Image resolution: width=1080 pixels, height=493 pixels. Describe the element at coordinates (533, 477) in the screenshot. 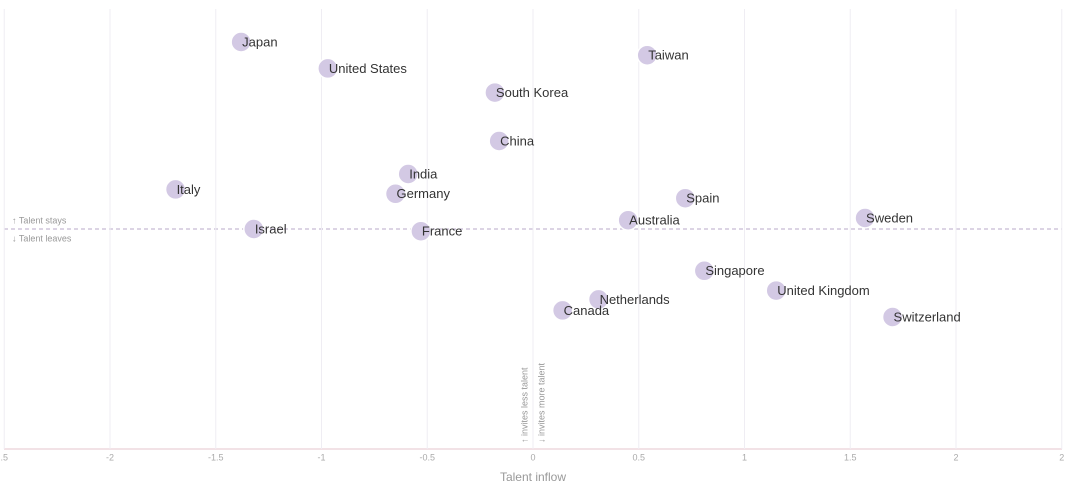

I see `x-axis-label: Talent inflow` at that location.